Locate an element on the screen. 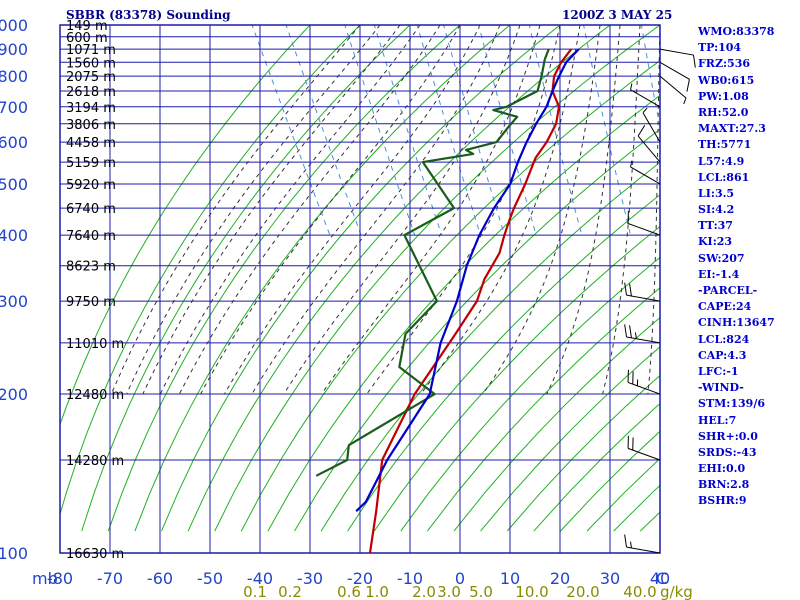 The height and width of the screenshot is (600, 800). mixing-ratio-label: 10.0 is located at coordinates (531, 591).